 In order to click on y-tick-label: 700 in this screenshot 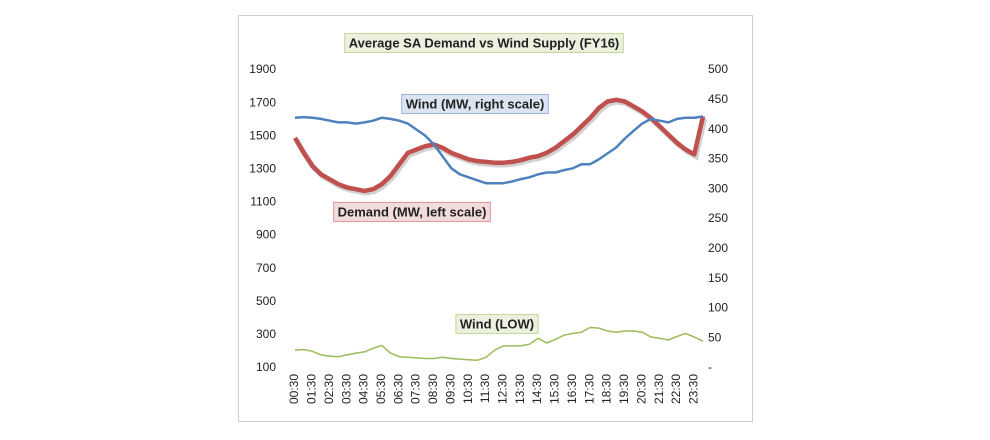, I will do `click(266, 268)`.